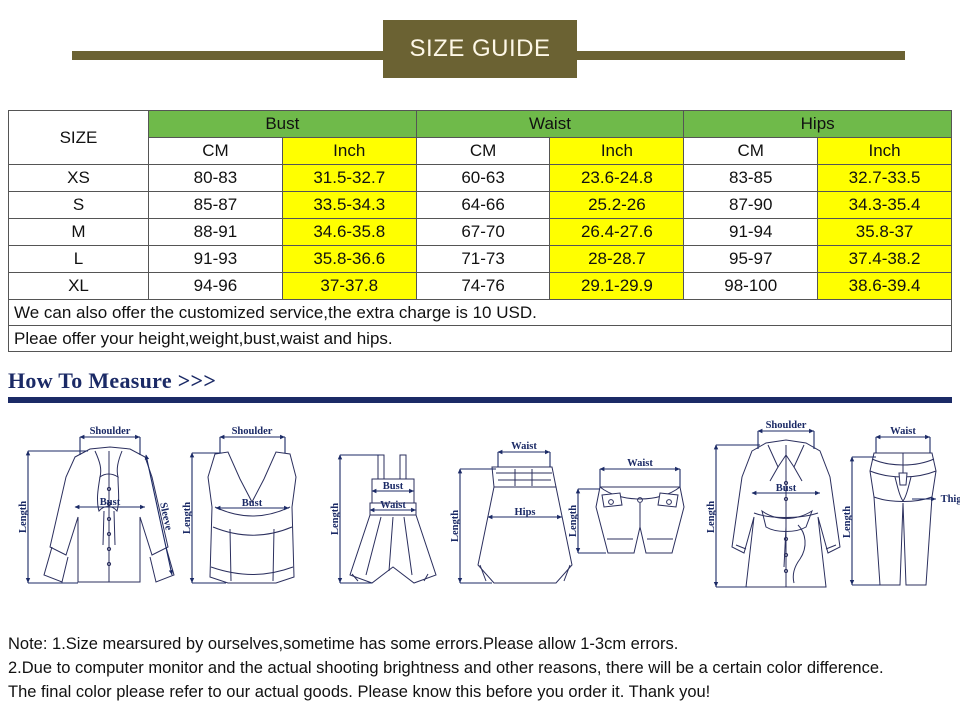 Image resolution: width=960 pixels, height=705 pixels. I want to click on how-to-measure-rule, so click(480, 400).